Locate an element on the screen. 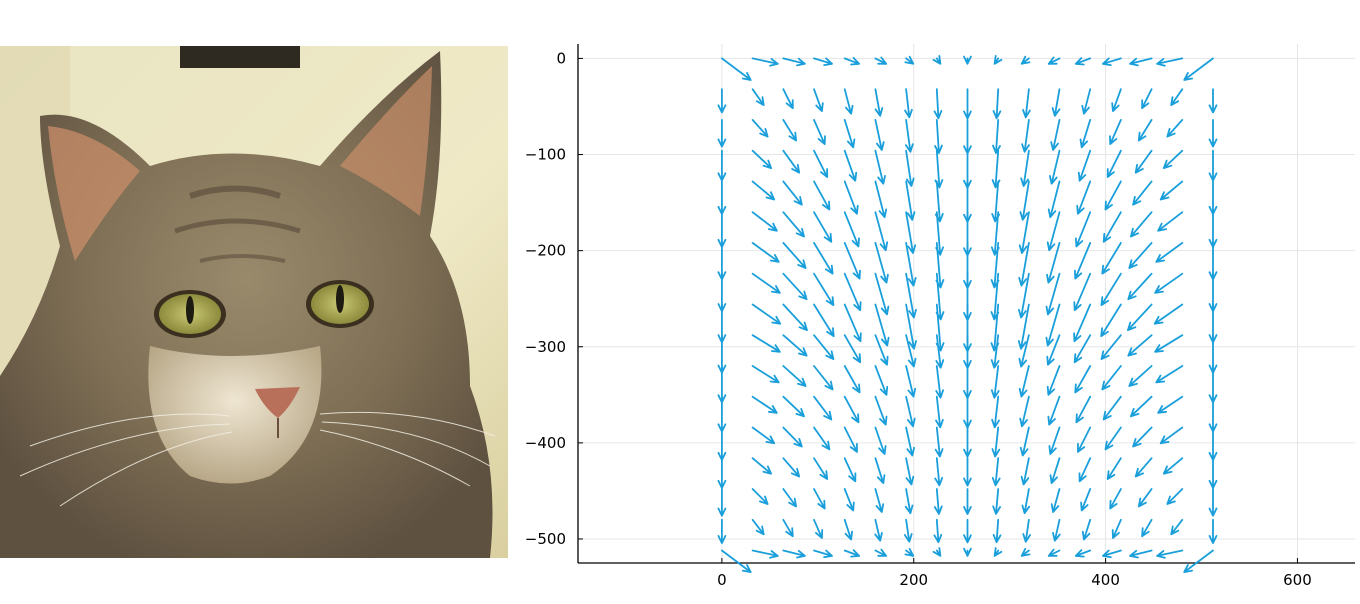 This screenshot has height=604, width=1360. x-tick-label: 600 is located at coordinates (1297, 580).